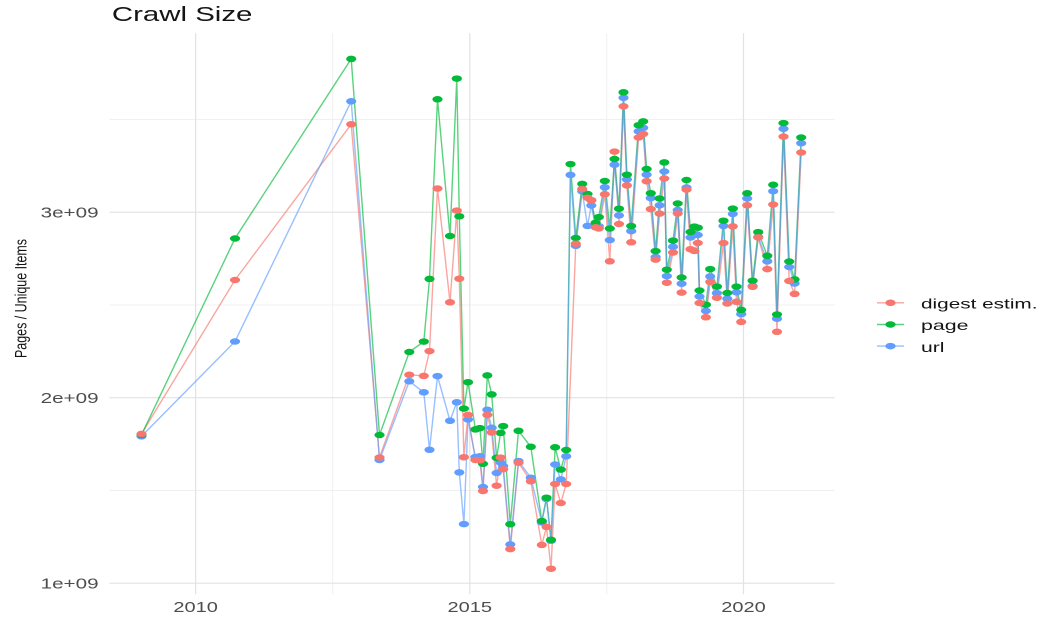  What do you see at coordinates (70, 213) in the screenshot?
I see `svg-text: 3e+09` at bounding box center [70, 213].